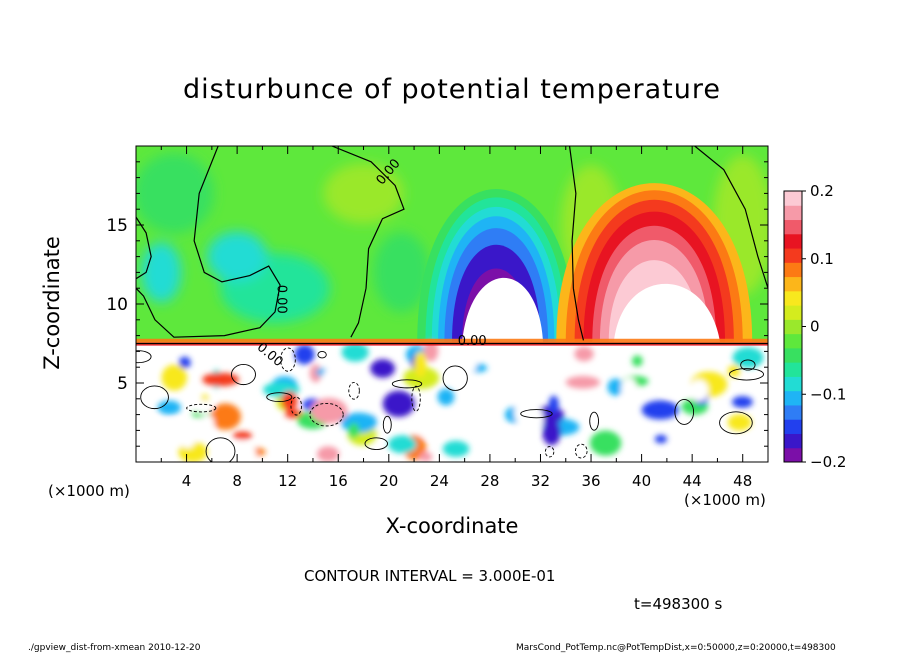 This screenshot has height=654, width=904. What do you see at coordinates (692, 481) in the screenshot?
I see `x-tick-label: 44` at bounding box center [692, 481].